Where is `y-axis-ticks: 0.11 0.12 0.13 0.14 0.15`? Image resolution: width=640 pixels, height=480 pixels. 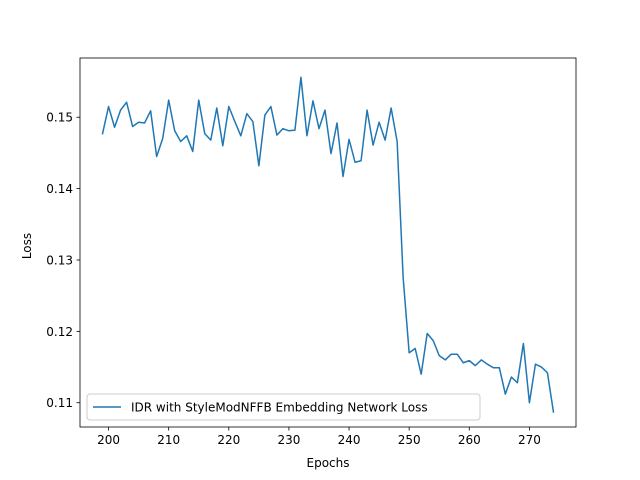 y-axis-ticks: 0.11 0.12 0.13 0.14 0.15 is located at coordinates (63, 260).